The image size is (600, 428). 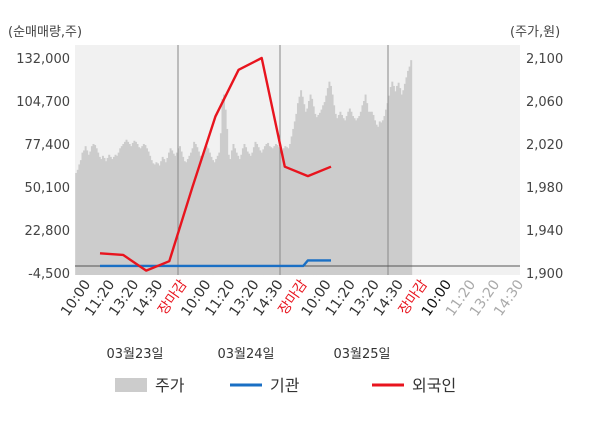 I want to click on right-tick-label: 2,060, so click(x=544, y=102).